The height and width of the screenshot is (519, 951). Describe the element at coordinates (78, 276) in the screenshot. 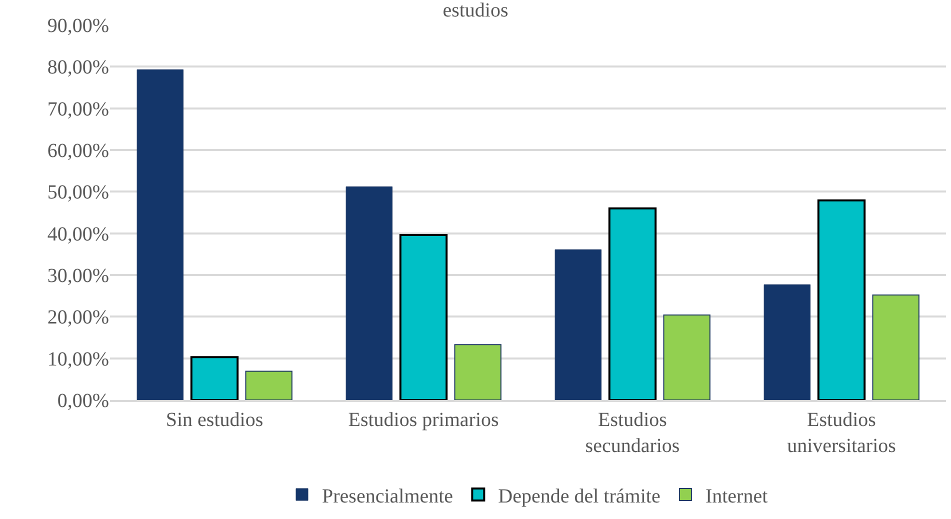

I see `y-tick-label: 30,00%` at that location.